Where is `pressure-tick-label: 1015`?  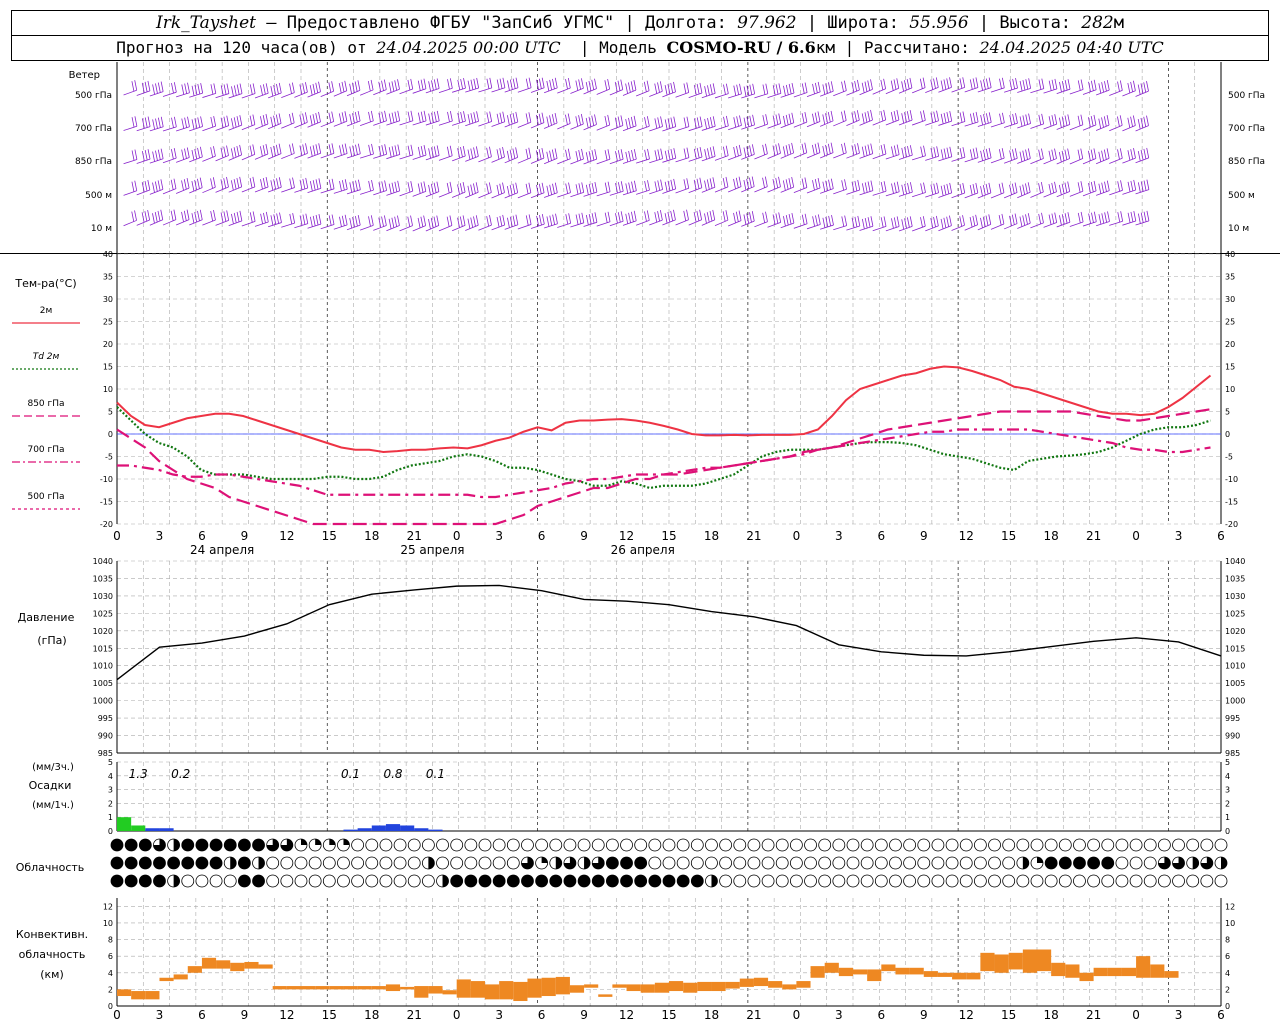 pressure-tick-label: 1015 is located at coordinates (1235, 648).